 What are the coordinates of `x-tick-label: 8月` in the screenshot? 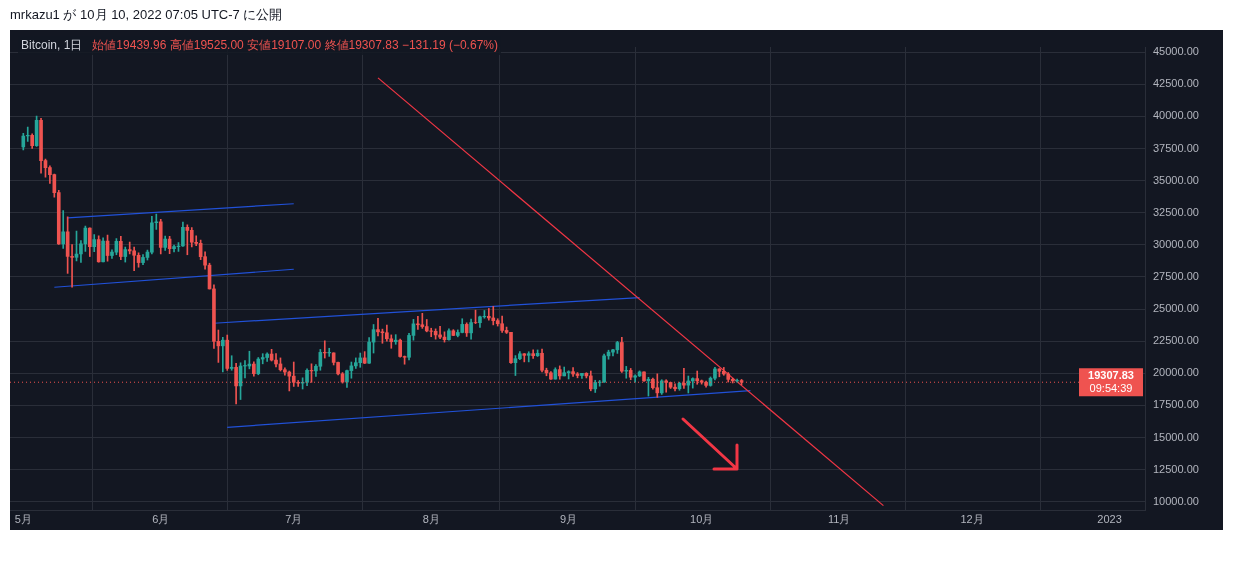 It's located at (431, 519).